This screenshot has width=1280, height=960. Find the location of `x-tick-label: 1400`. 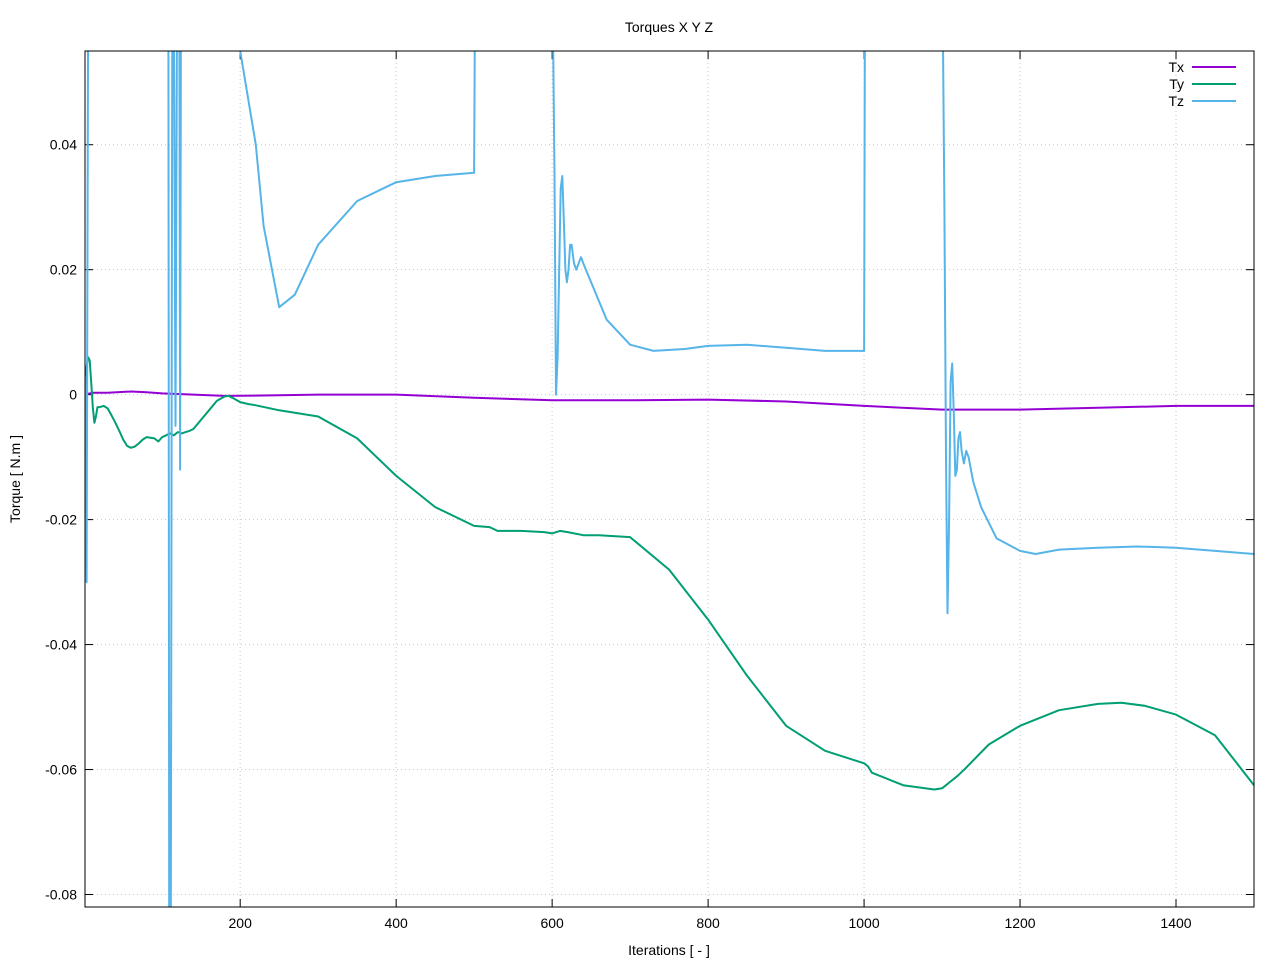

x-tick-label: 1400 is located at coordinates (1175, 923).